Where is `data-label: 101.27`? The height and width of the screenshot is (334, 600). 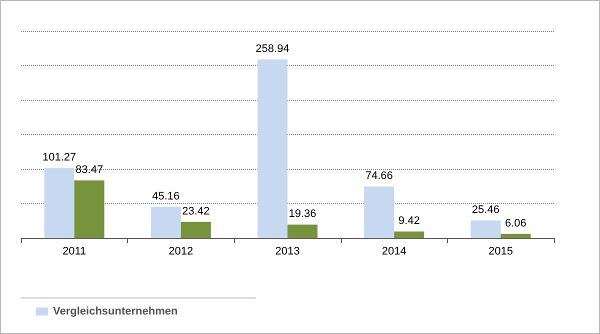 data-label: 101.27 is located at coordinates (59, 158).